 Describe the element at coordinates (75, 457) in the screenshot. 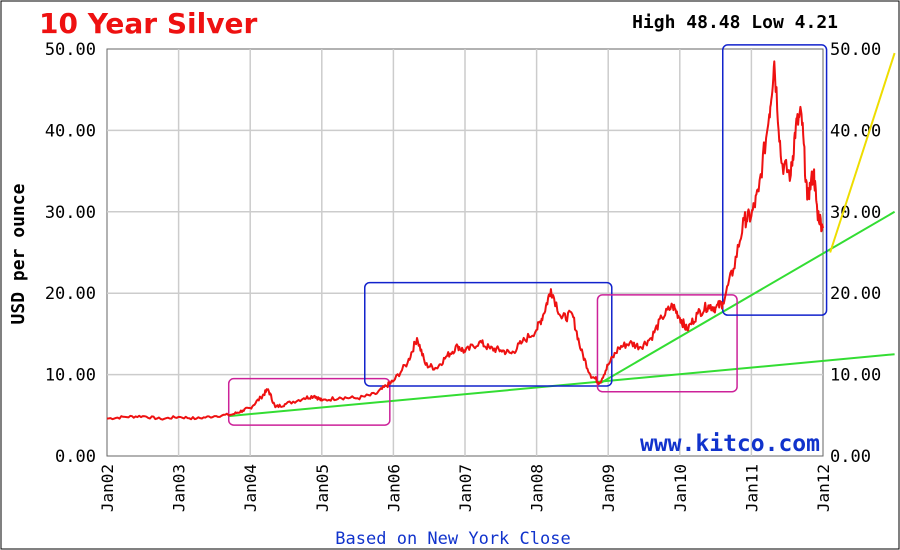

I see `y-tick-label: 0.00` at that location.